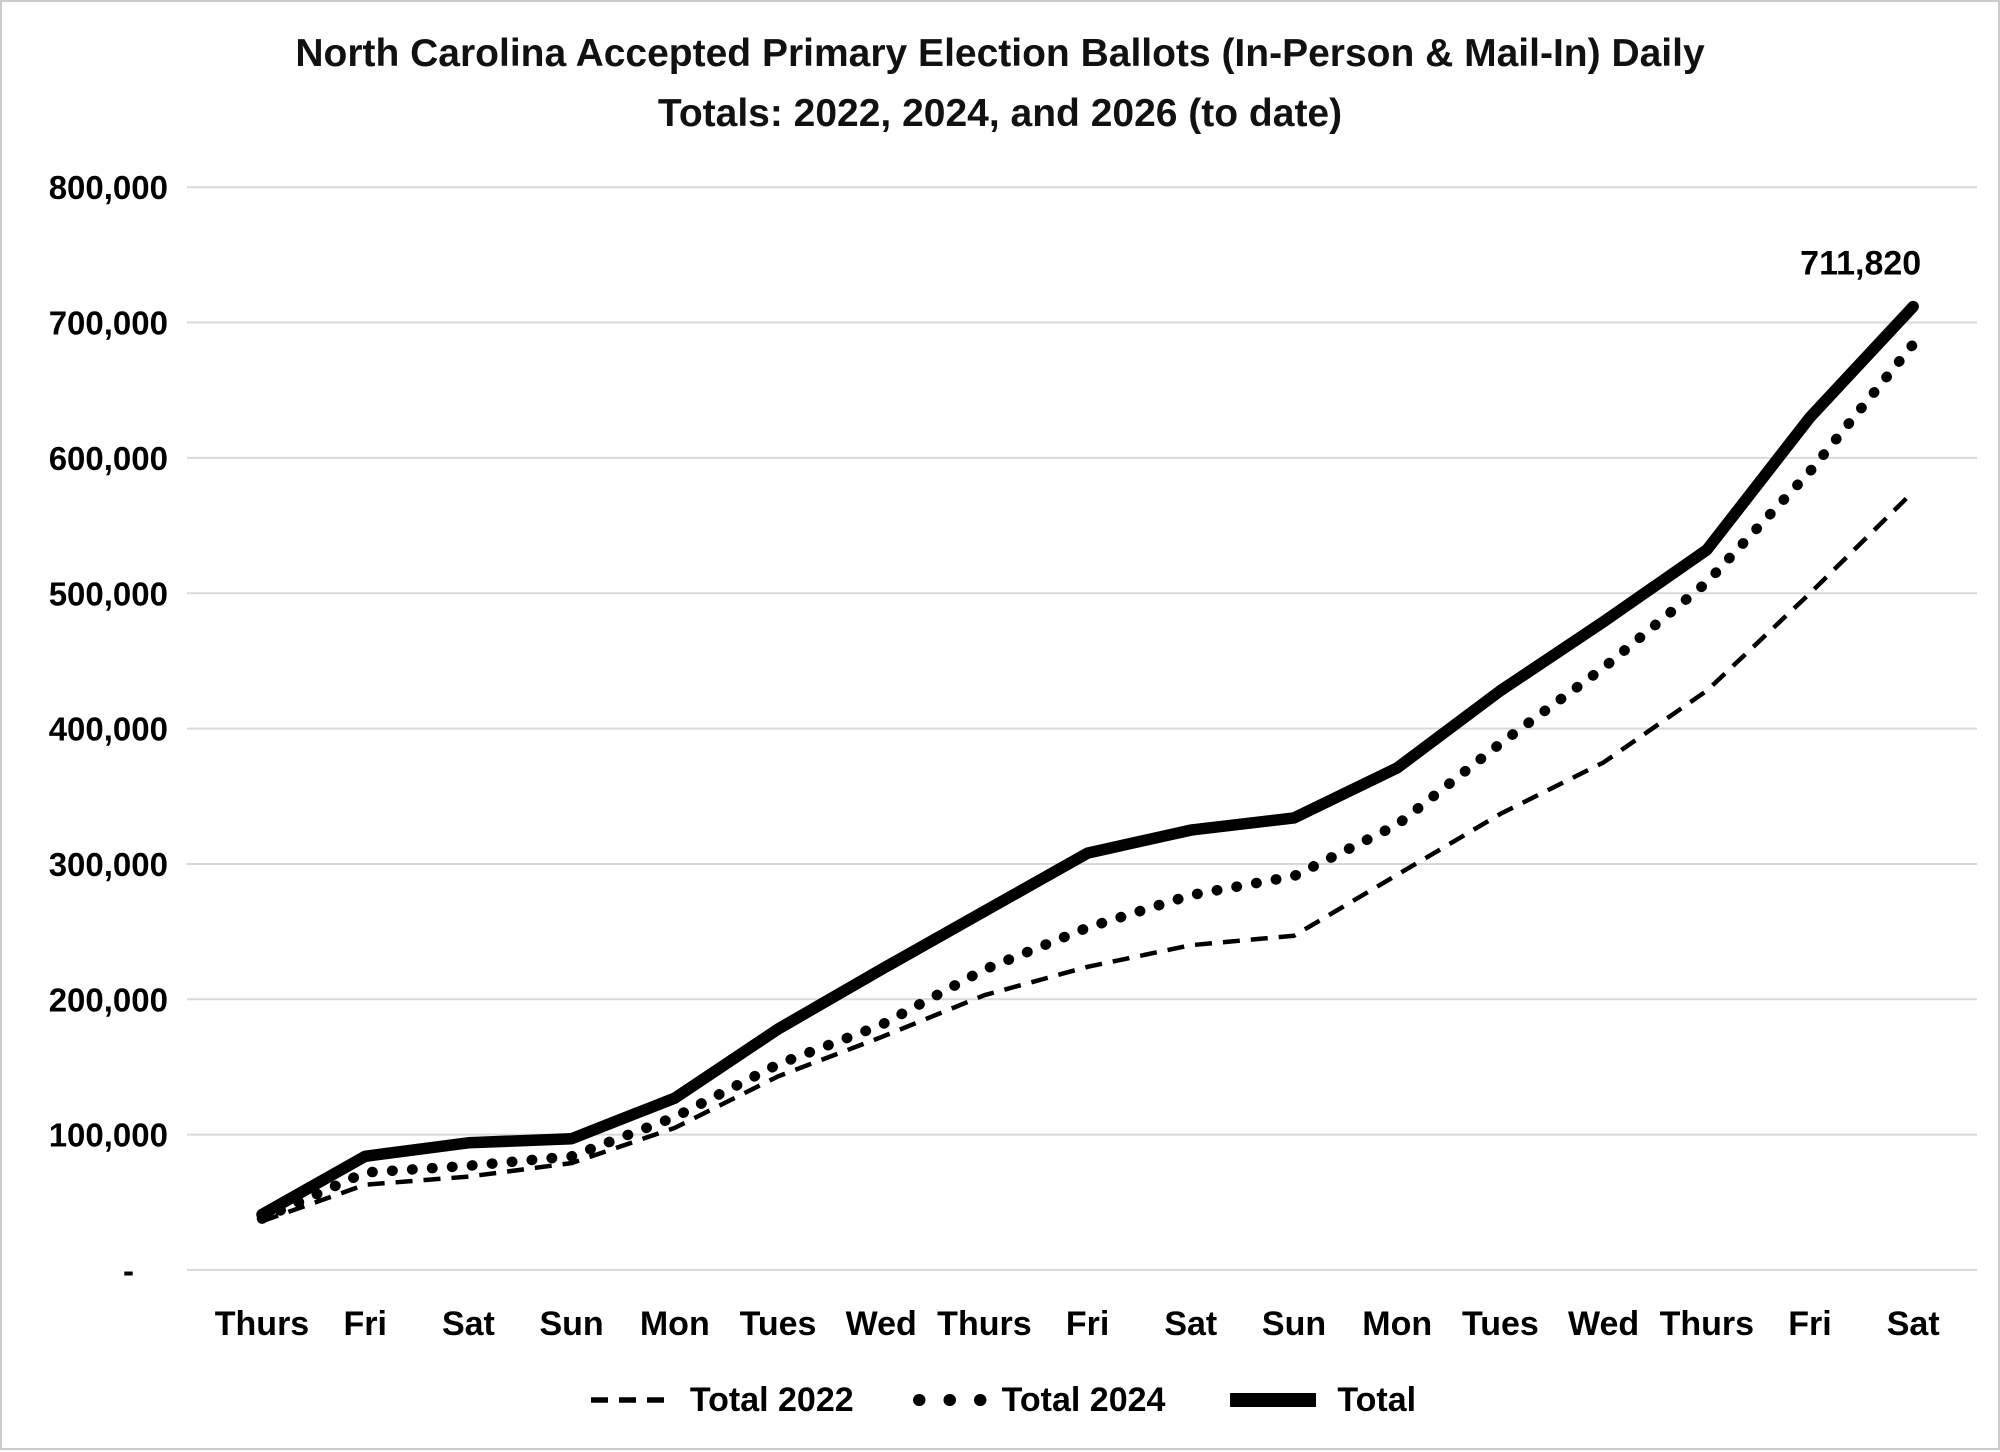 Image resolution: width=2000 pixels, height=1452 pixels. What do you see at coordinates (108, 1135) in the screenshot?
I see `y-axis-tick-label: 100,000` at bounding box center [108, 1135].